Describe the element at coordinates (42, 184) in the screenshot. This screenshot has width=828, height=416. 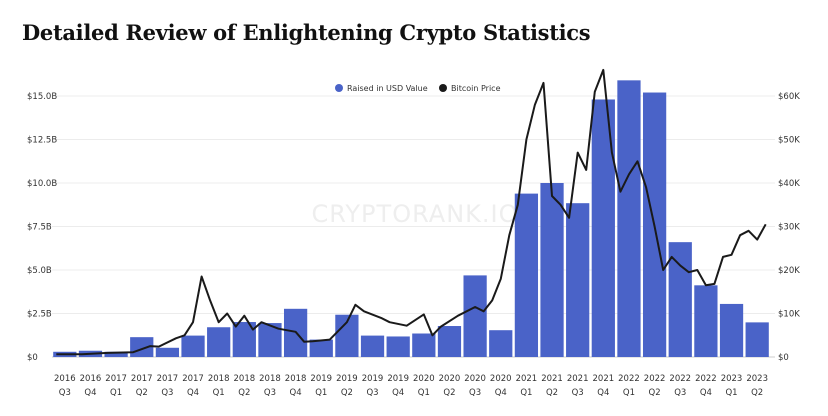
I see `left-axis-tick: $10.0B` at that location.